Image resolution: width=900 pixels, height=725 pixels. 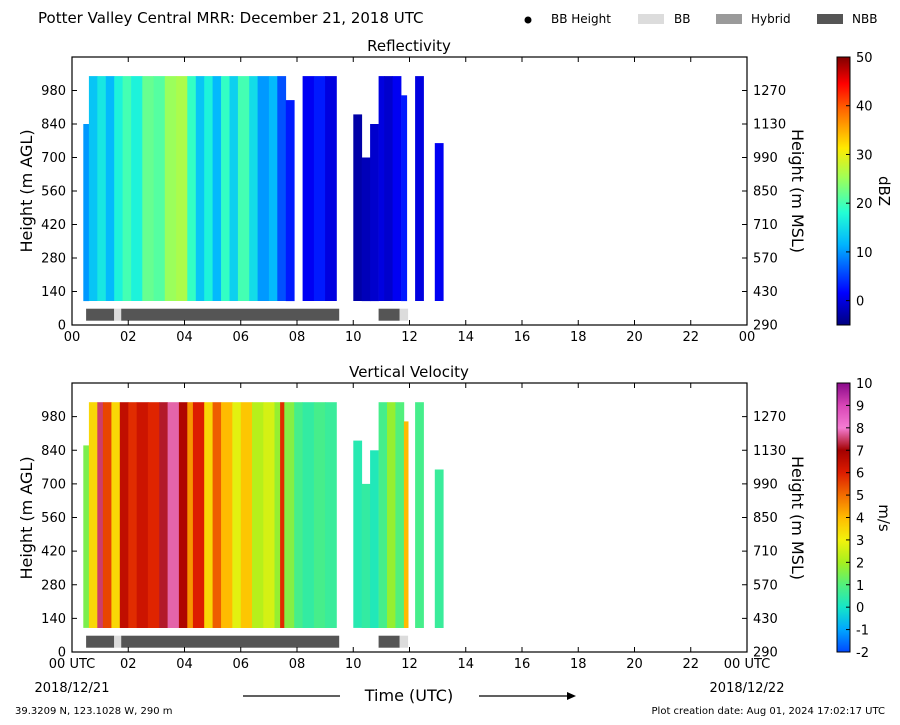 I want to click on colorbar-tick-label: 3, so click(x=860, y=541).